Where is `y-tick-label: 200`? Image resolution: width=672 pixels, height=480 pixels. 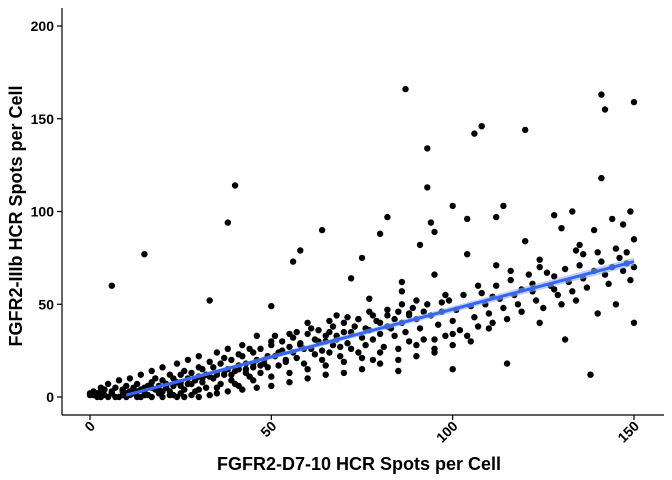
y-tick-label: 200 is located at coordinates (43, 26).